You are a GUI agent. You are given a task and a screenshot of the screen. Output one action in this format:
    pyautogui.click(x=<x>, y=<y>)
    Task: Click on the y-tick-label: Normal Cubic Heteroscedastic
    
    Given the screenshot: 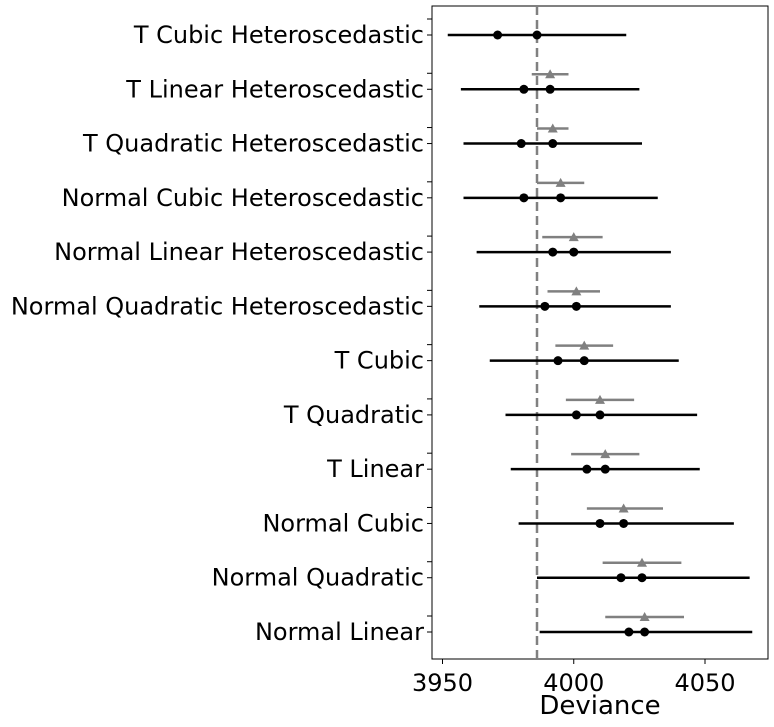 What is the action you would take?
    pyautogui.click(x=243, y=198)
    